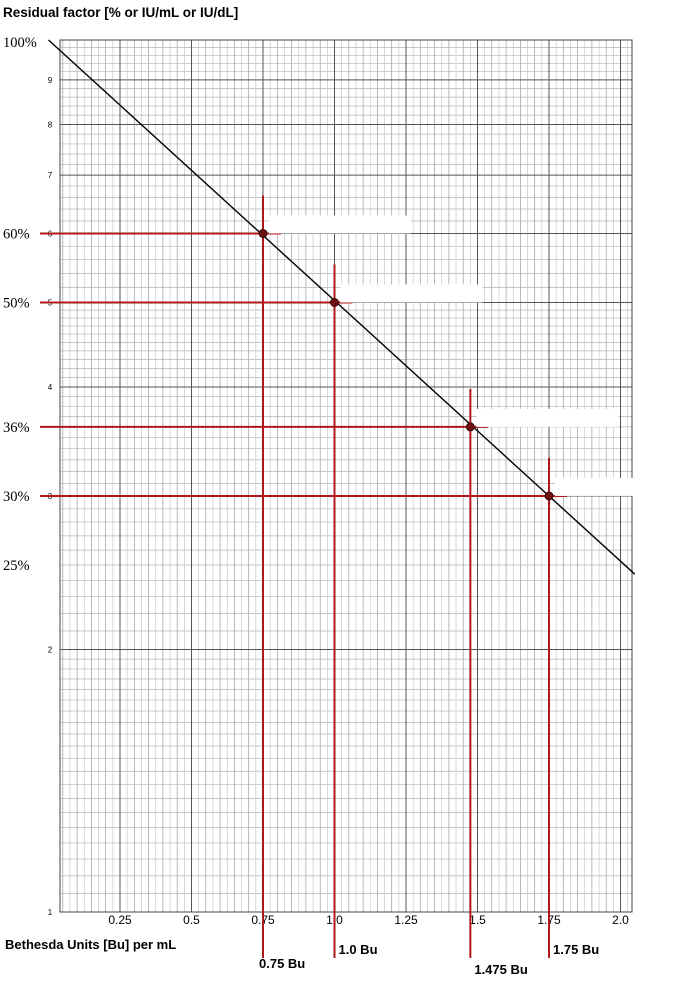 The height and width of the screenshot is (983, 684). What do you see at coordinates (576, 949) in the screenshot?
I see `bu-point-label: 1.75 Bu` at bounding box center [576, 949].